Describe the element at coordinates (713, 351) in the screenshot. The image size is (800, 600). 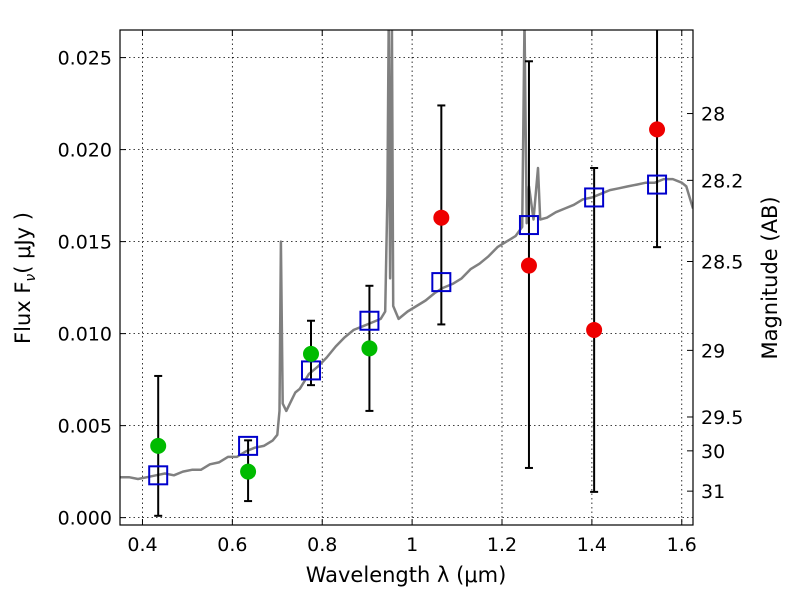
I see `right-tick-label: 29` at that location.